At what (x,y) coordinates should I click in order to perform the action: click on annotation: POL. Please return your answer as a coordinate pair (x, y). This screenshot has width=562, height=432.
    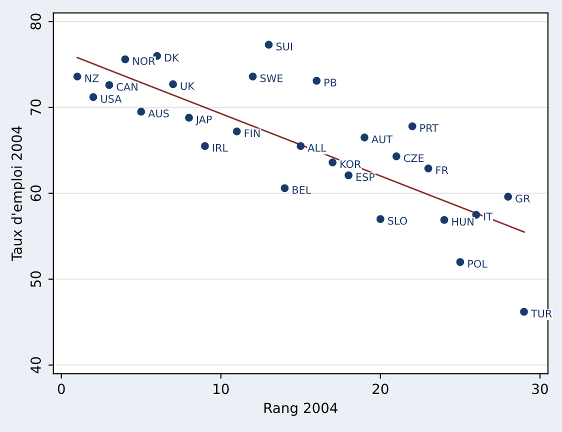
    Looking at the image, I should click on (478, 264).